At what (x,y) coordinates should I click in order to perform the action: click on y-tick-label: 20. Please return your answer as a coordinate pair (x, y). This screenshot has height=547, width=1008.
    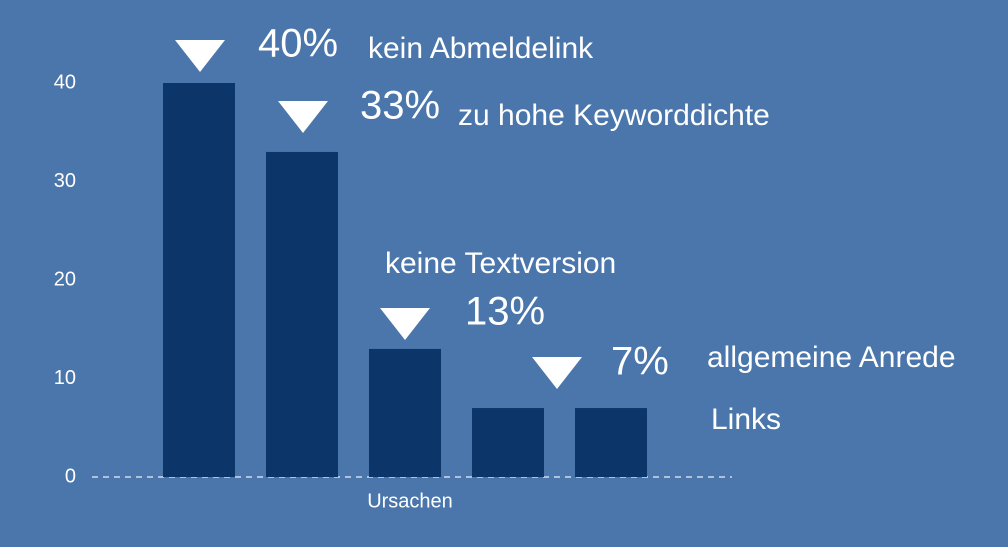
    Looking at the image, I should click on (65, 279).